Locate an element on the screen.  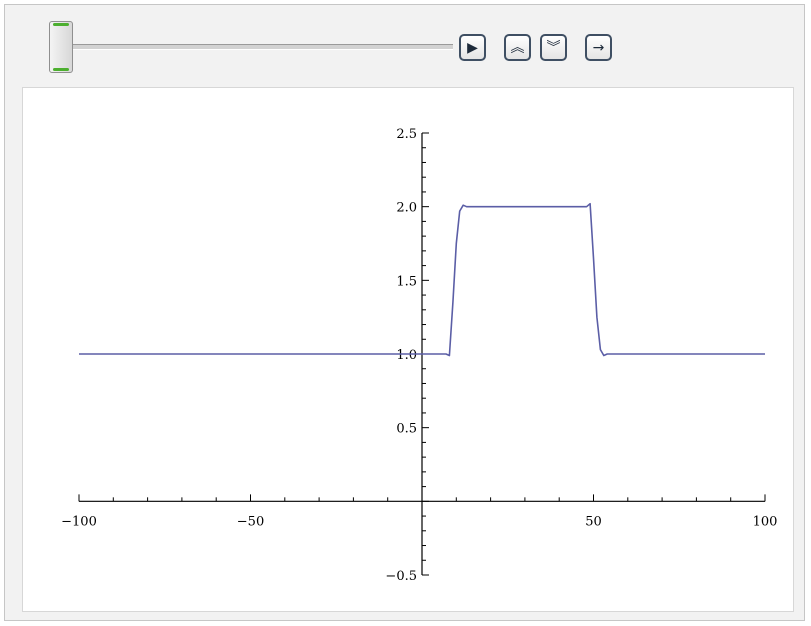
faster-button: ︽ is located at coordinates (517, 47).